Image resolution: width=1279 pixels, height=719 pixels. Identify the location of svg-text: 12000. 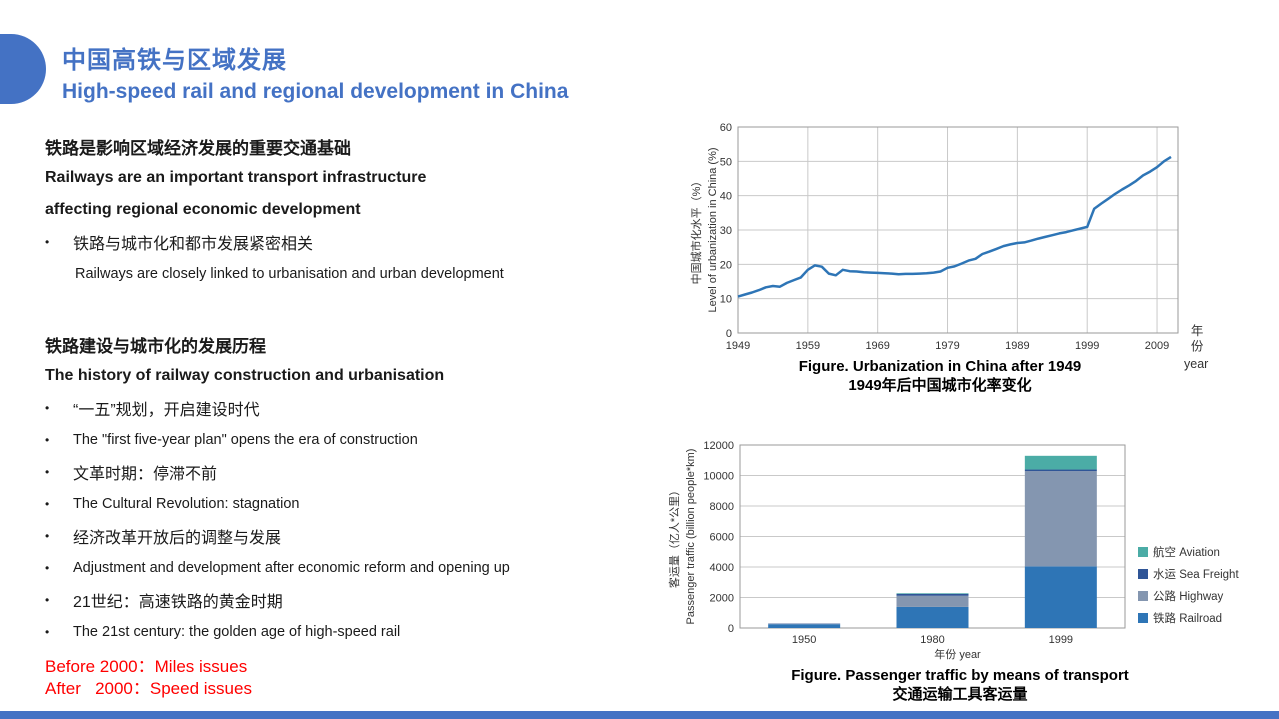
(718, 446).